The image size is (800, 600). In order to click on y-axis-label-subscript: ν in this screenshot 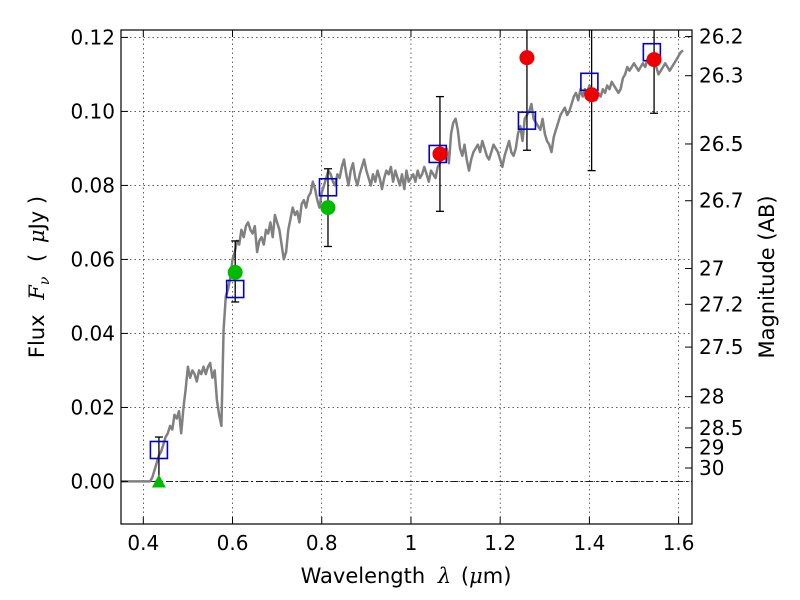, I will do `click(45, 280)`.